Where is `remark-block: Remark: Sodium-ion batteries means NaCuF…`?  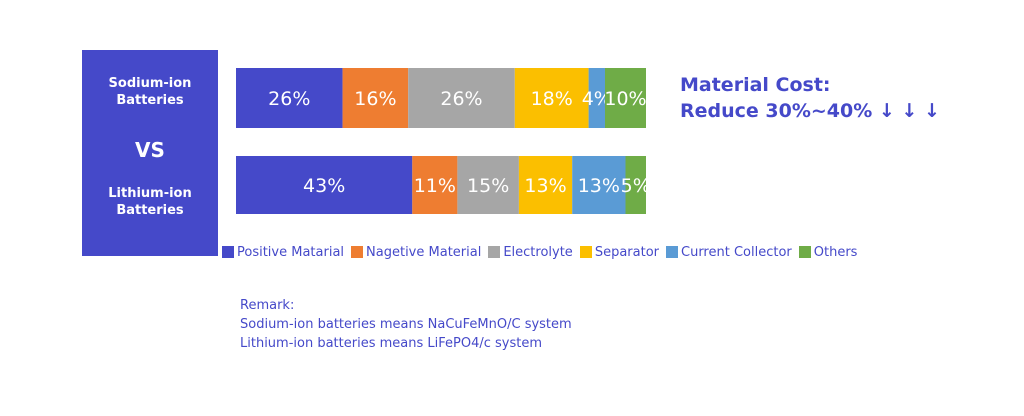
remark-block: Remark: Sodium-ion batteries means NaCuF… is located at coordinates (406, 324).